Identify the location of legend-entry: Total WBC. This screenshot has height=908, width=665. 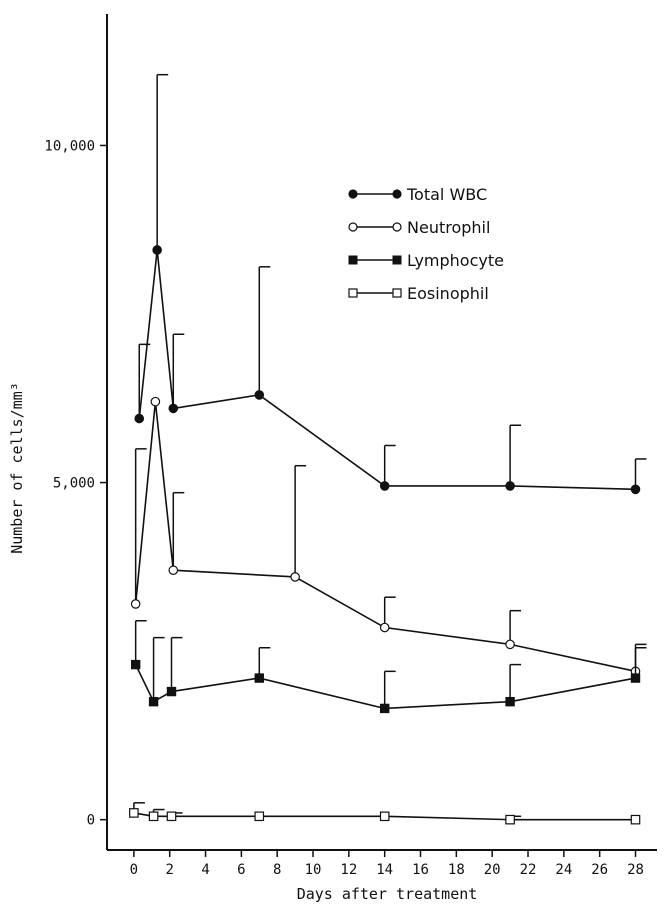
(417, 194).